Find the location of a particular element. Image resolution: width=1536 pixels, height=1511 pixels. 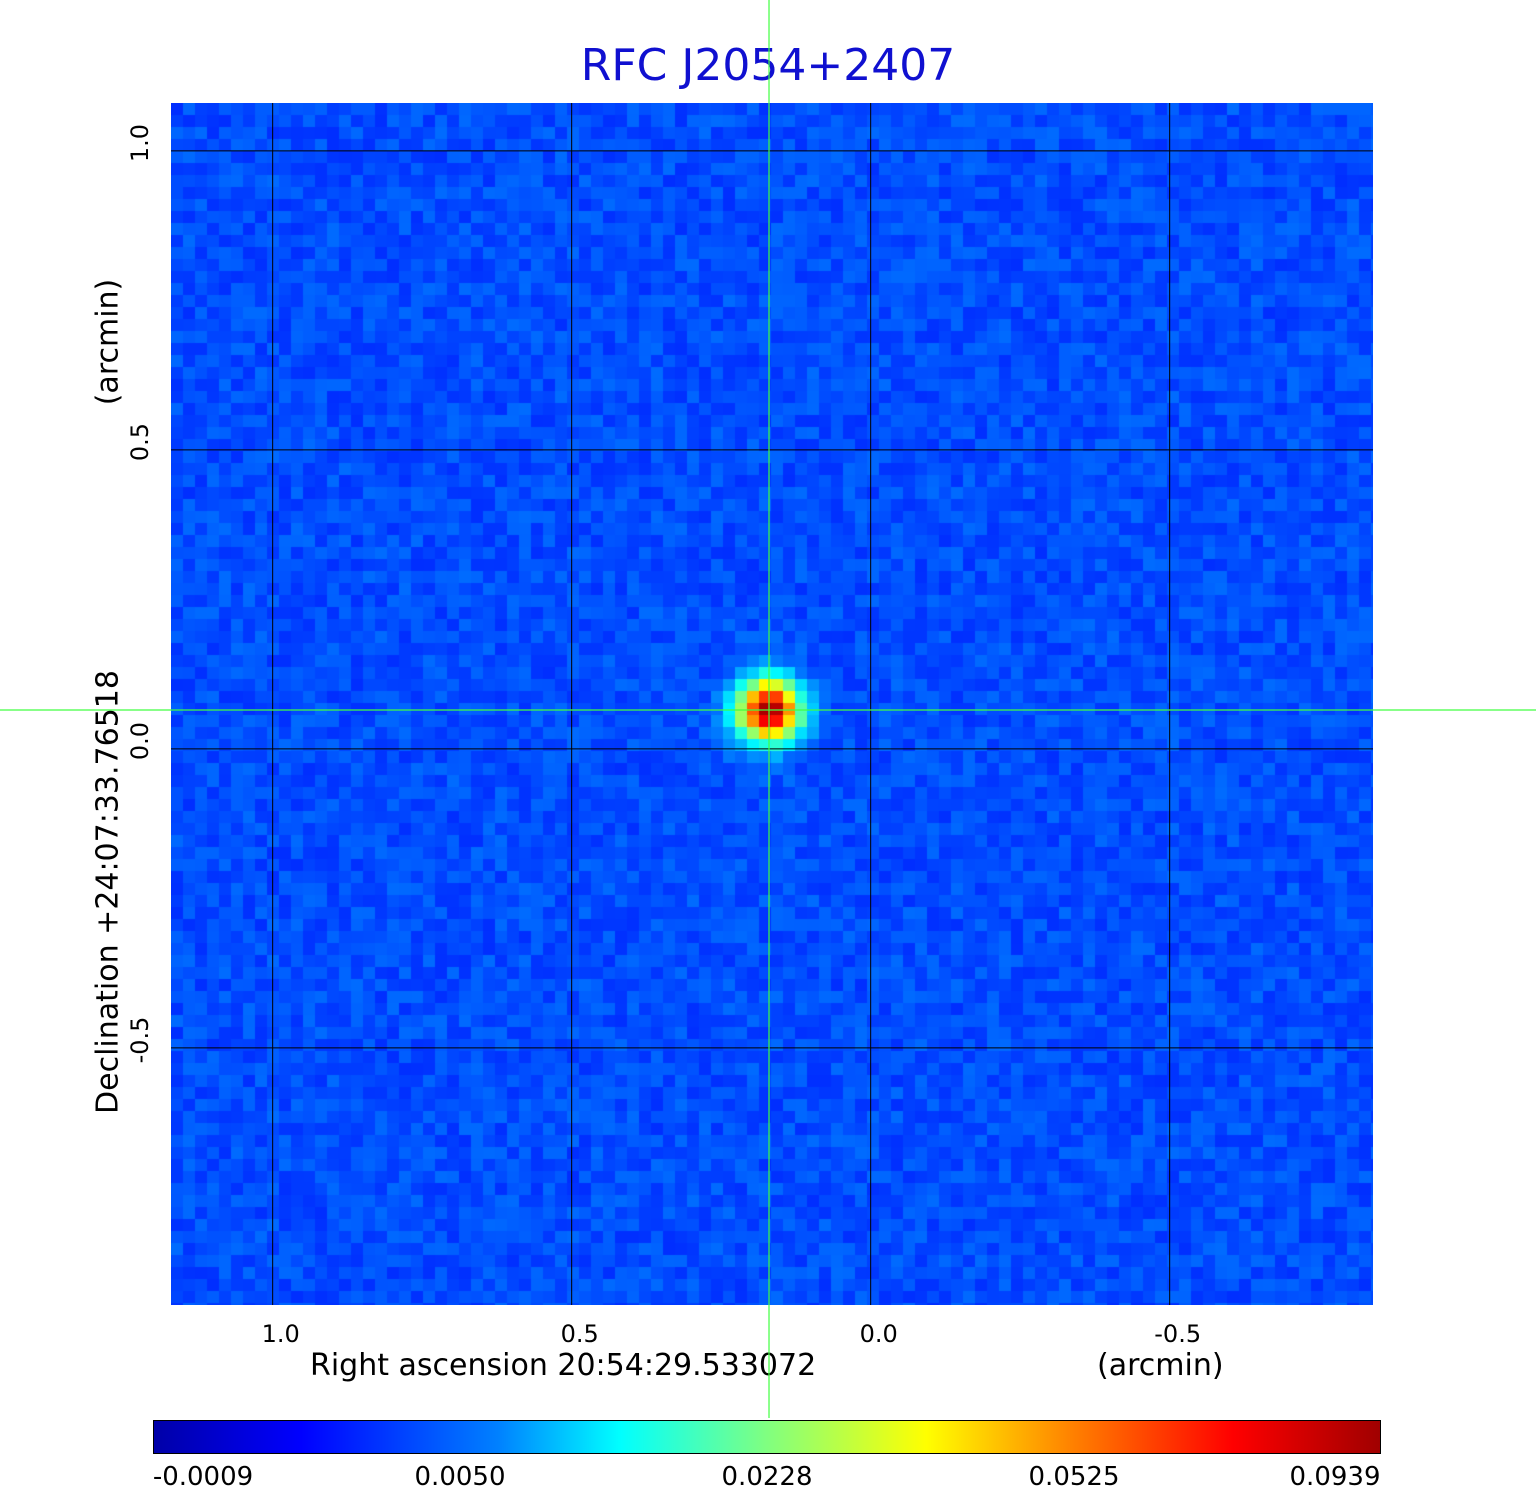

x-tick-label: 0.0 is located at coordinates (878, 1334).